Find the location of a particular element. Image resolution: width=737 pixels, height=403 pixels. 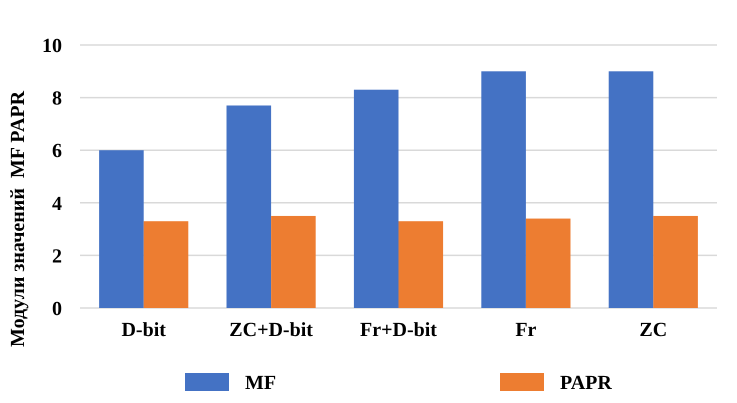

y-tick-label: 2 is located at coordinates (57, 256).